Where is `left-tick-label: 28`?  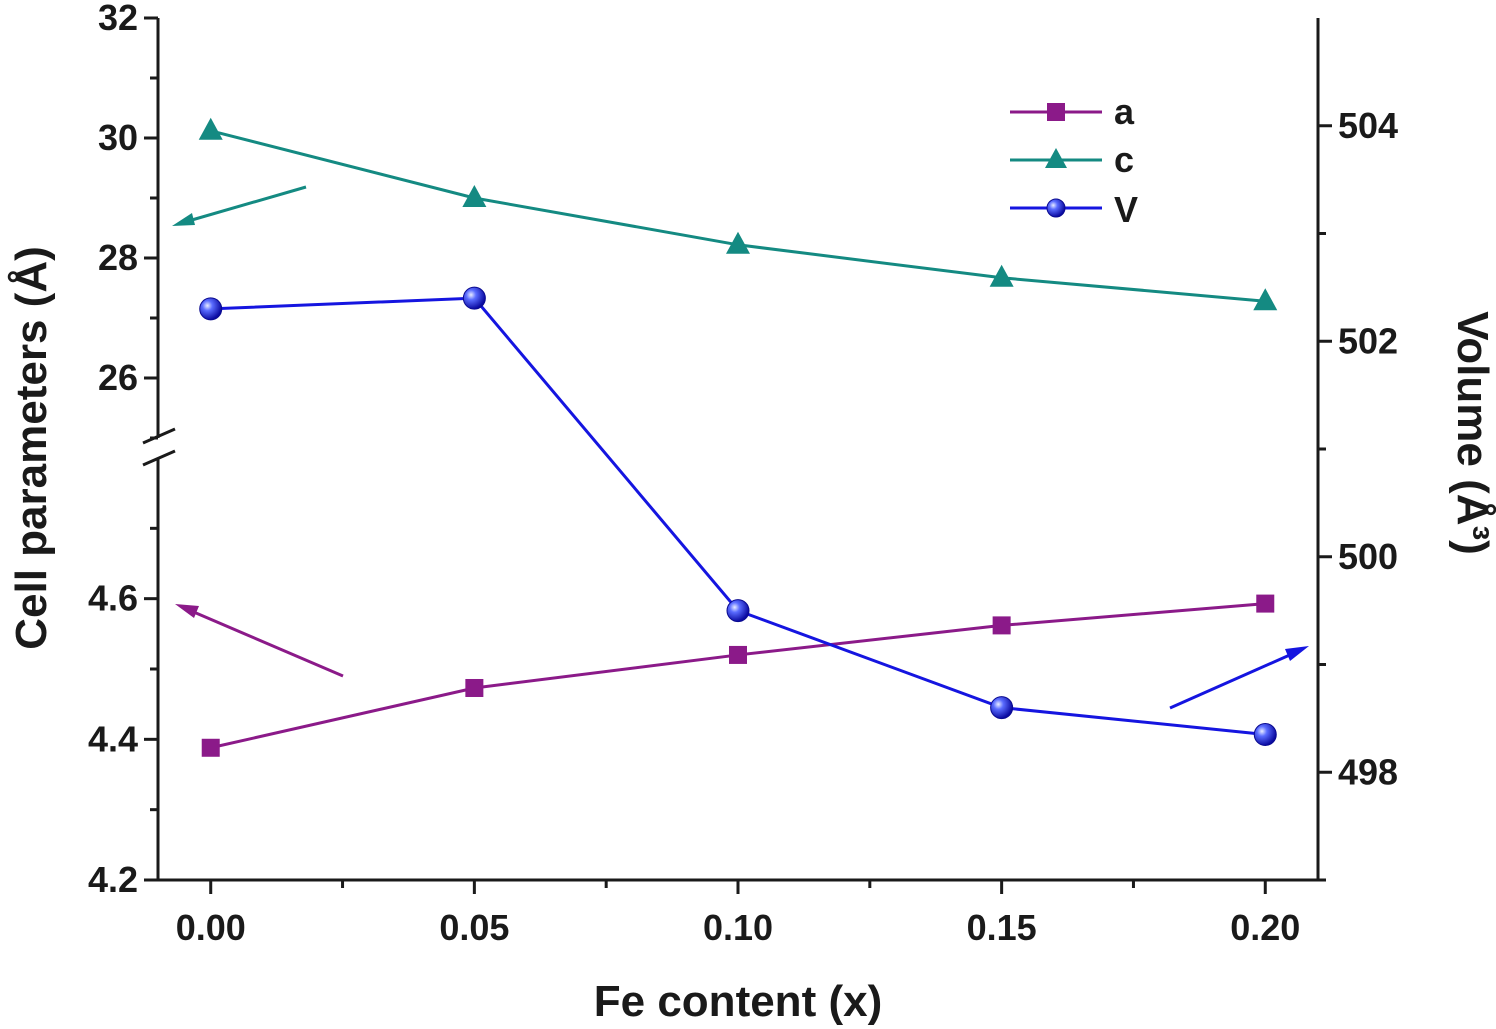
left-tick-label: 28 is located at coordinates (118, 257).